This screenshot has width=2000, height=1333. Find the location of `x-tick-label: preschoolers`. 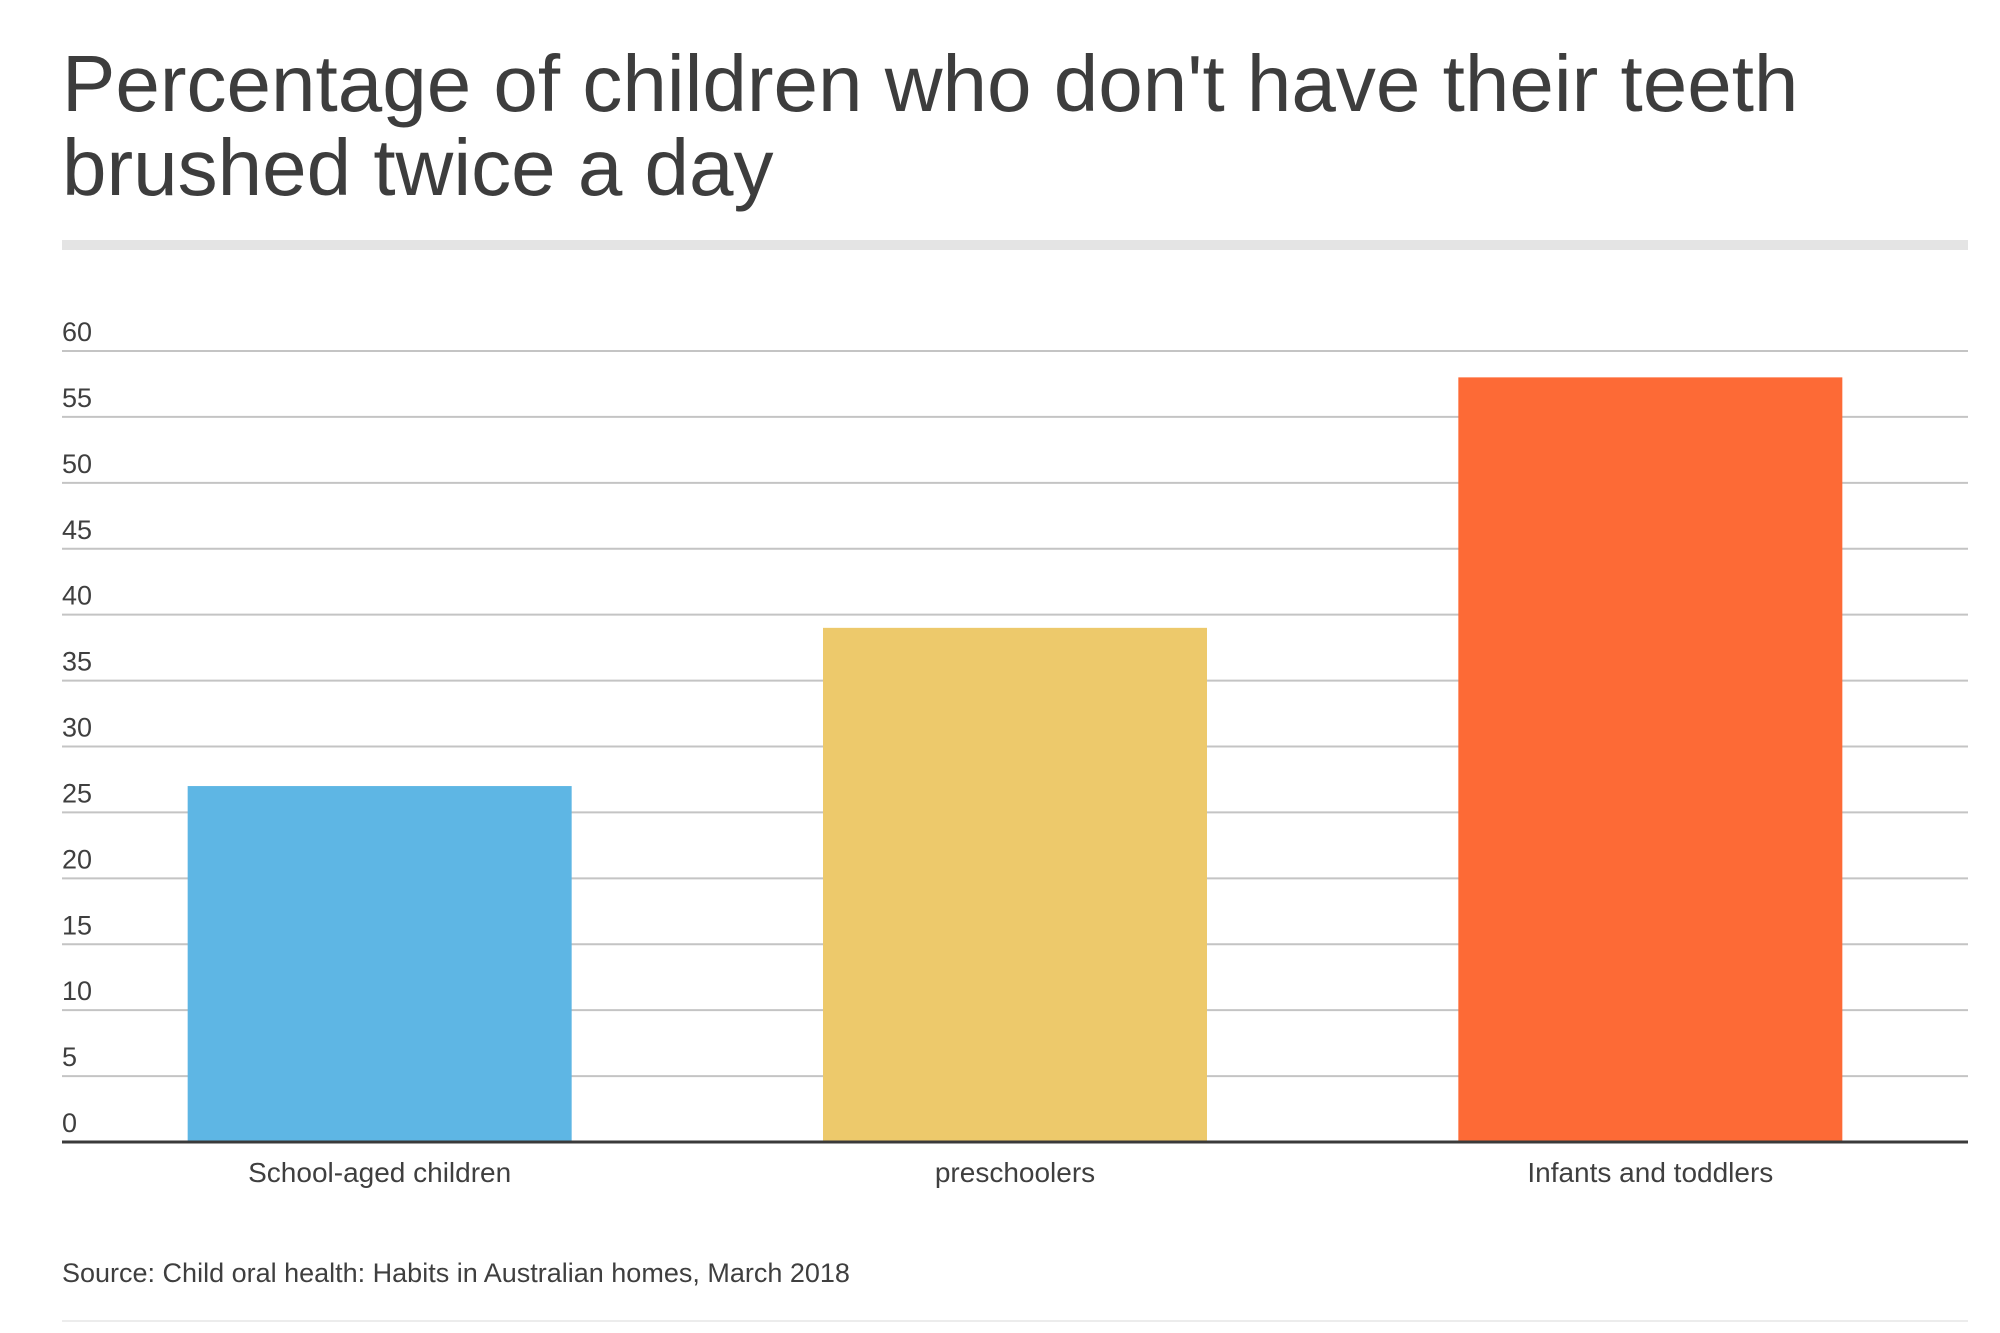

x-tick-label: preschoolers is located at coordinates (1015, 1172).